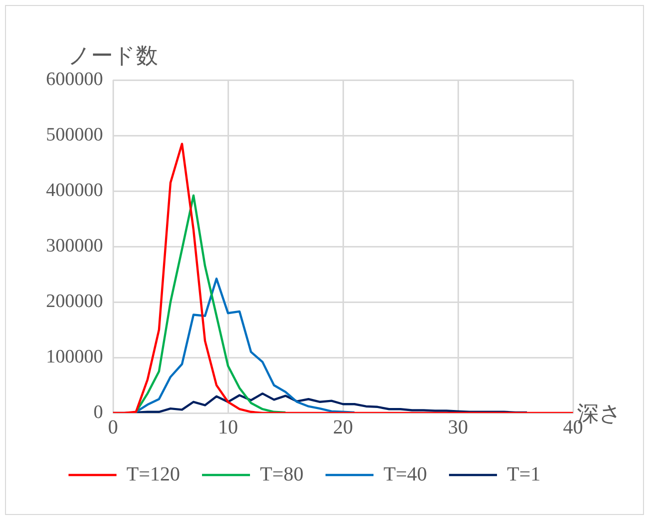  Describe the element at coordinates (153, 474) in the screenshot. I see `legend-label: T=120` at that location.